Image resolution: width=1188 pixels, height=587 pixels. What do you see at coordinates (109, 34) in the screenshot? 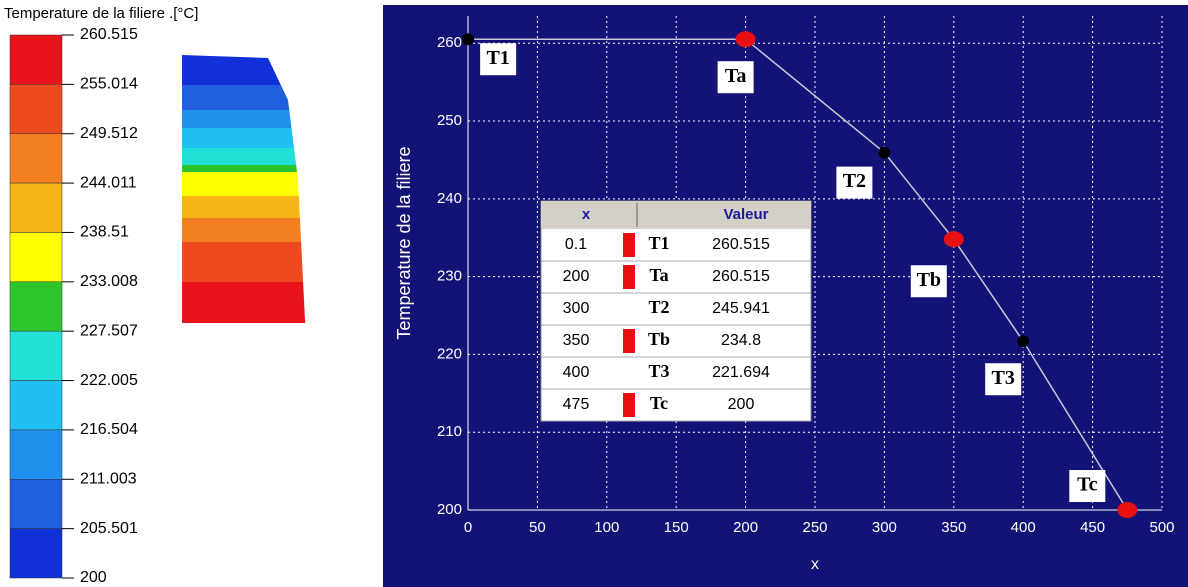
I see `tick-label: 260.515` at bounding box center [109, 34].